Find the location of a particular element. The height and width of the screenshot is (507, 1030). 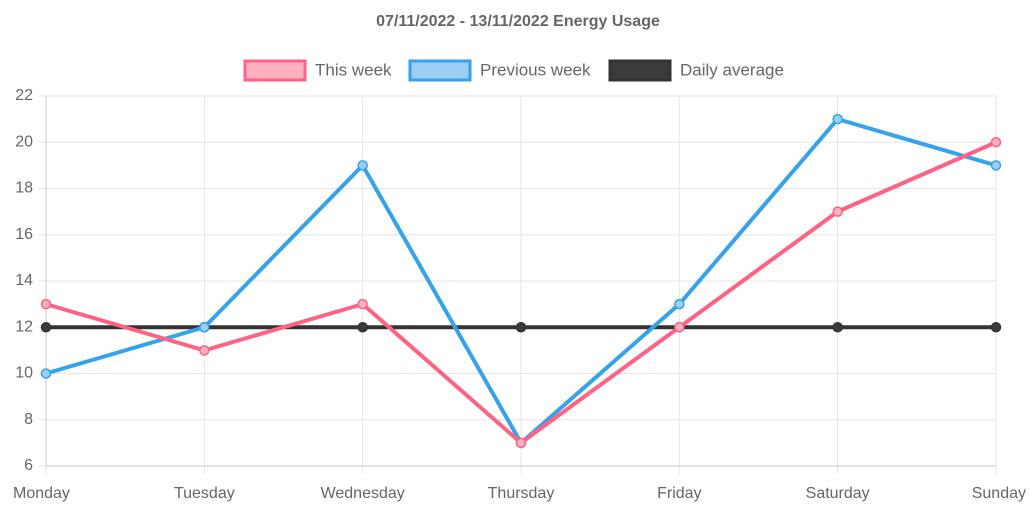

legend-label: Daily average is located at coordinates (732, 69).